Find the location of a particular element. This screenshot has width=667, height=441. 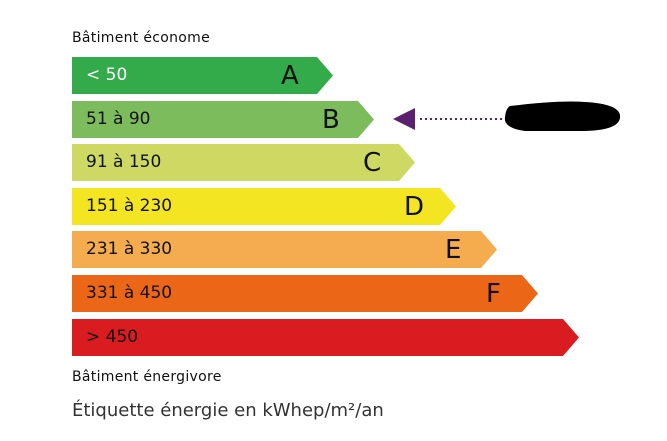

class-range: 91 à 150 is located at coordinates (124, 162).